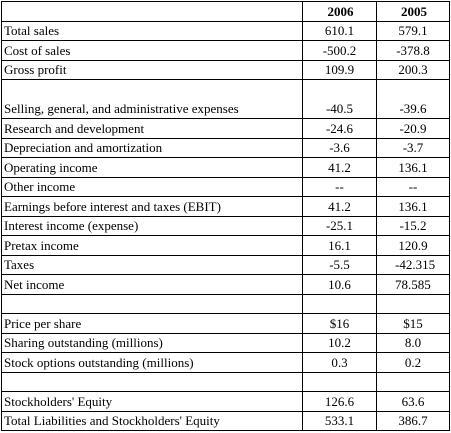  I want to click on header-row: 2006 2005, so click(225, 11).